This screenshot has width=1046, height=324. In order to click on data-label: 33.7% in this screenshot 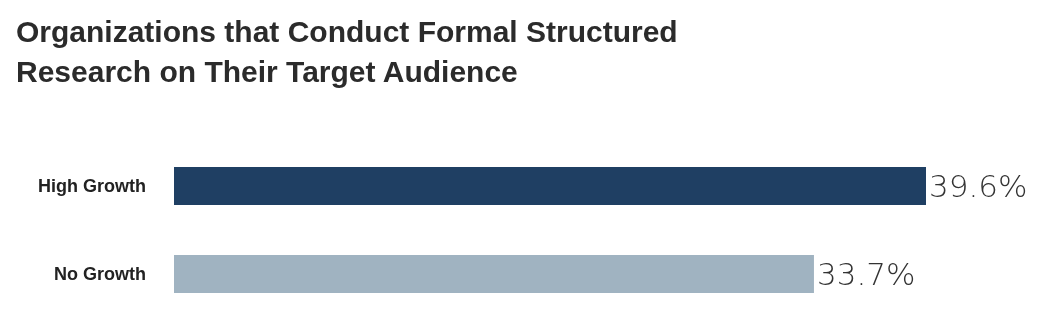, I will do `click(866, 274)`.